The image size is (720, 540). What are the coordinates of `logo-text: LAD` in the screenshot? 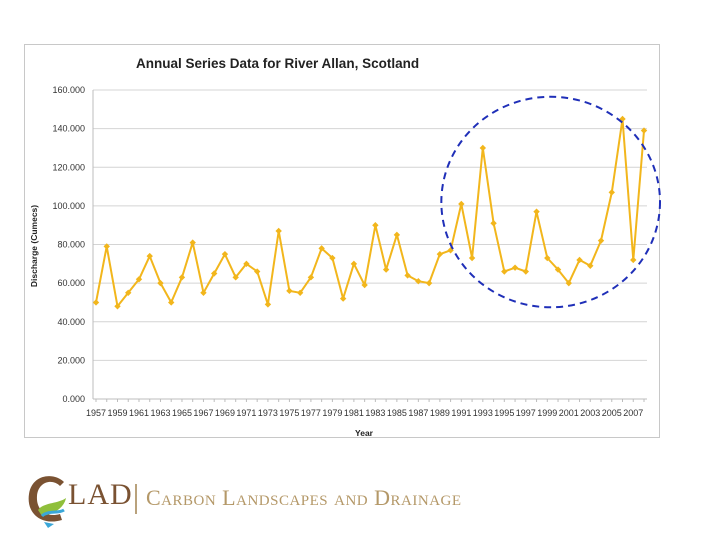 It's located at (100, 494).